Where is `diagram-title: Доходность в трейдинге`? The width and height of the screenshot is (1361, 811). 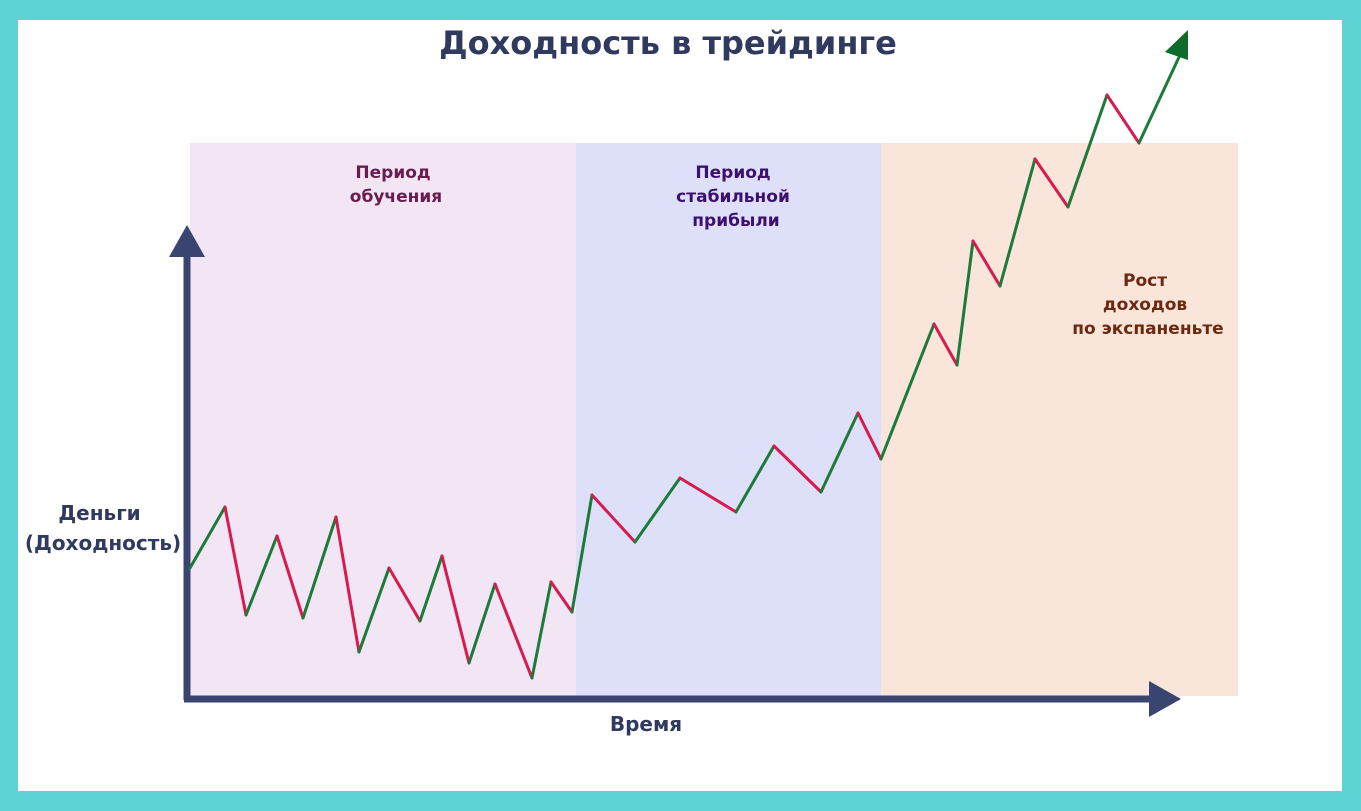
diagram-title: Доходность в трейдинге is located at coordinates (668, 43).